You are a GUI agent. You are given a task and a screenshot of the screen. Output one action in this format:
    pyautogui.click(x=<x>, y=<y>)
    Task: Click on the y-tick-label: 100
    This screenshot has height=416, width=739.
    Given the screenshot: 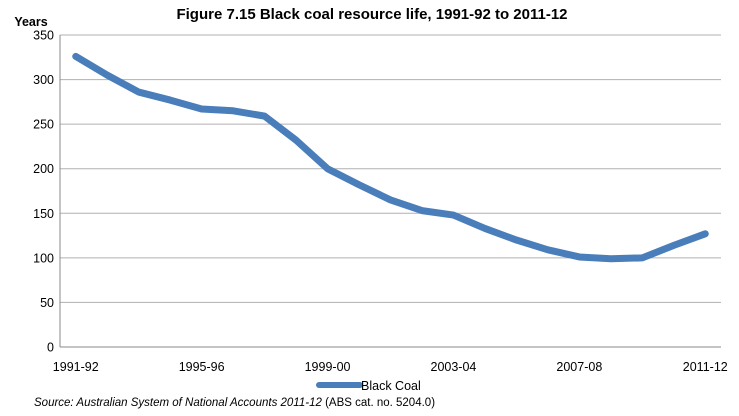 What is the action you would take?
    pyautogui.click(x=43, y=258)
    